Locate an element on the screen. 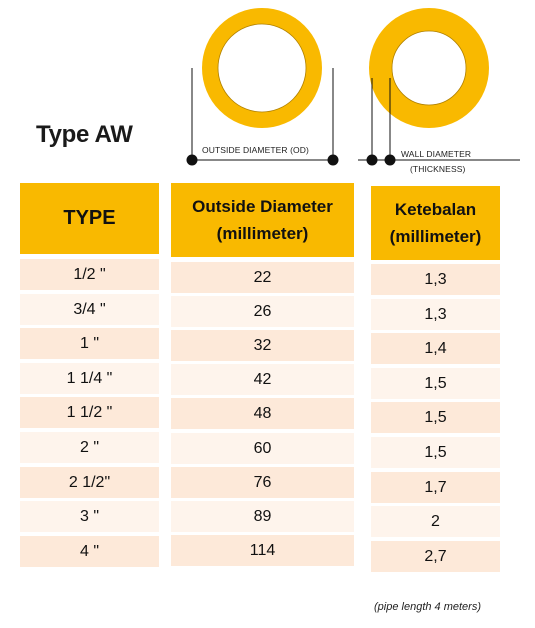 This screenshot has width=535, height=628. thickness-column-header: Ketebalan (millimeter) is located at coordinates (435, 223).